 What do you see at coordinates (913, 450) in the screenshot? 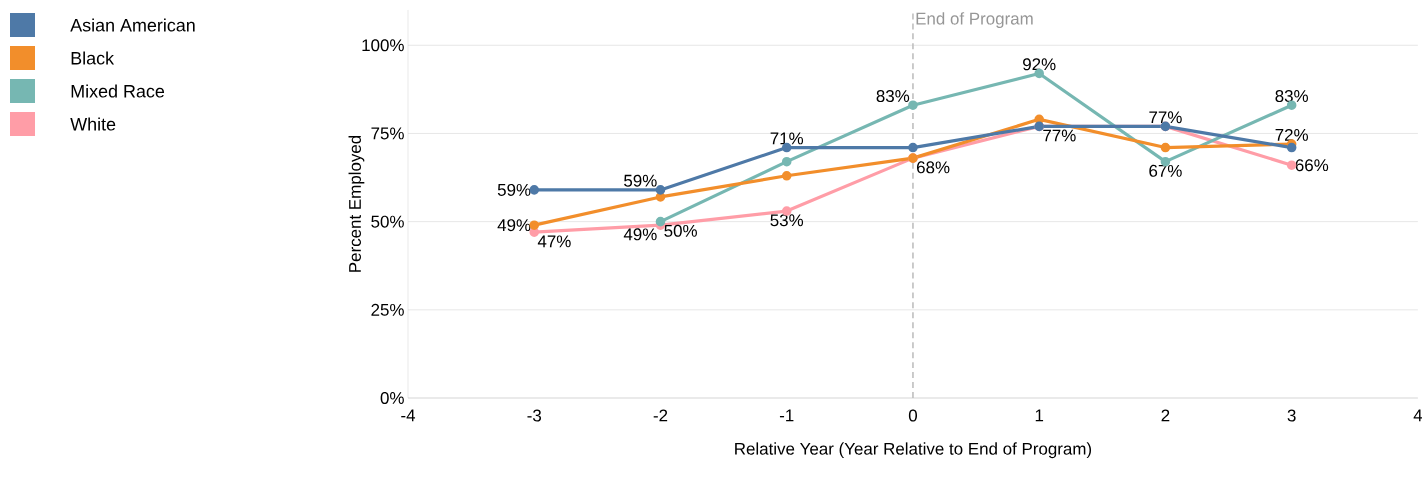
I see `x-axis-title: Relative Year (Year Relative to End of Program)` at bounding box center [913, 450].